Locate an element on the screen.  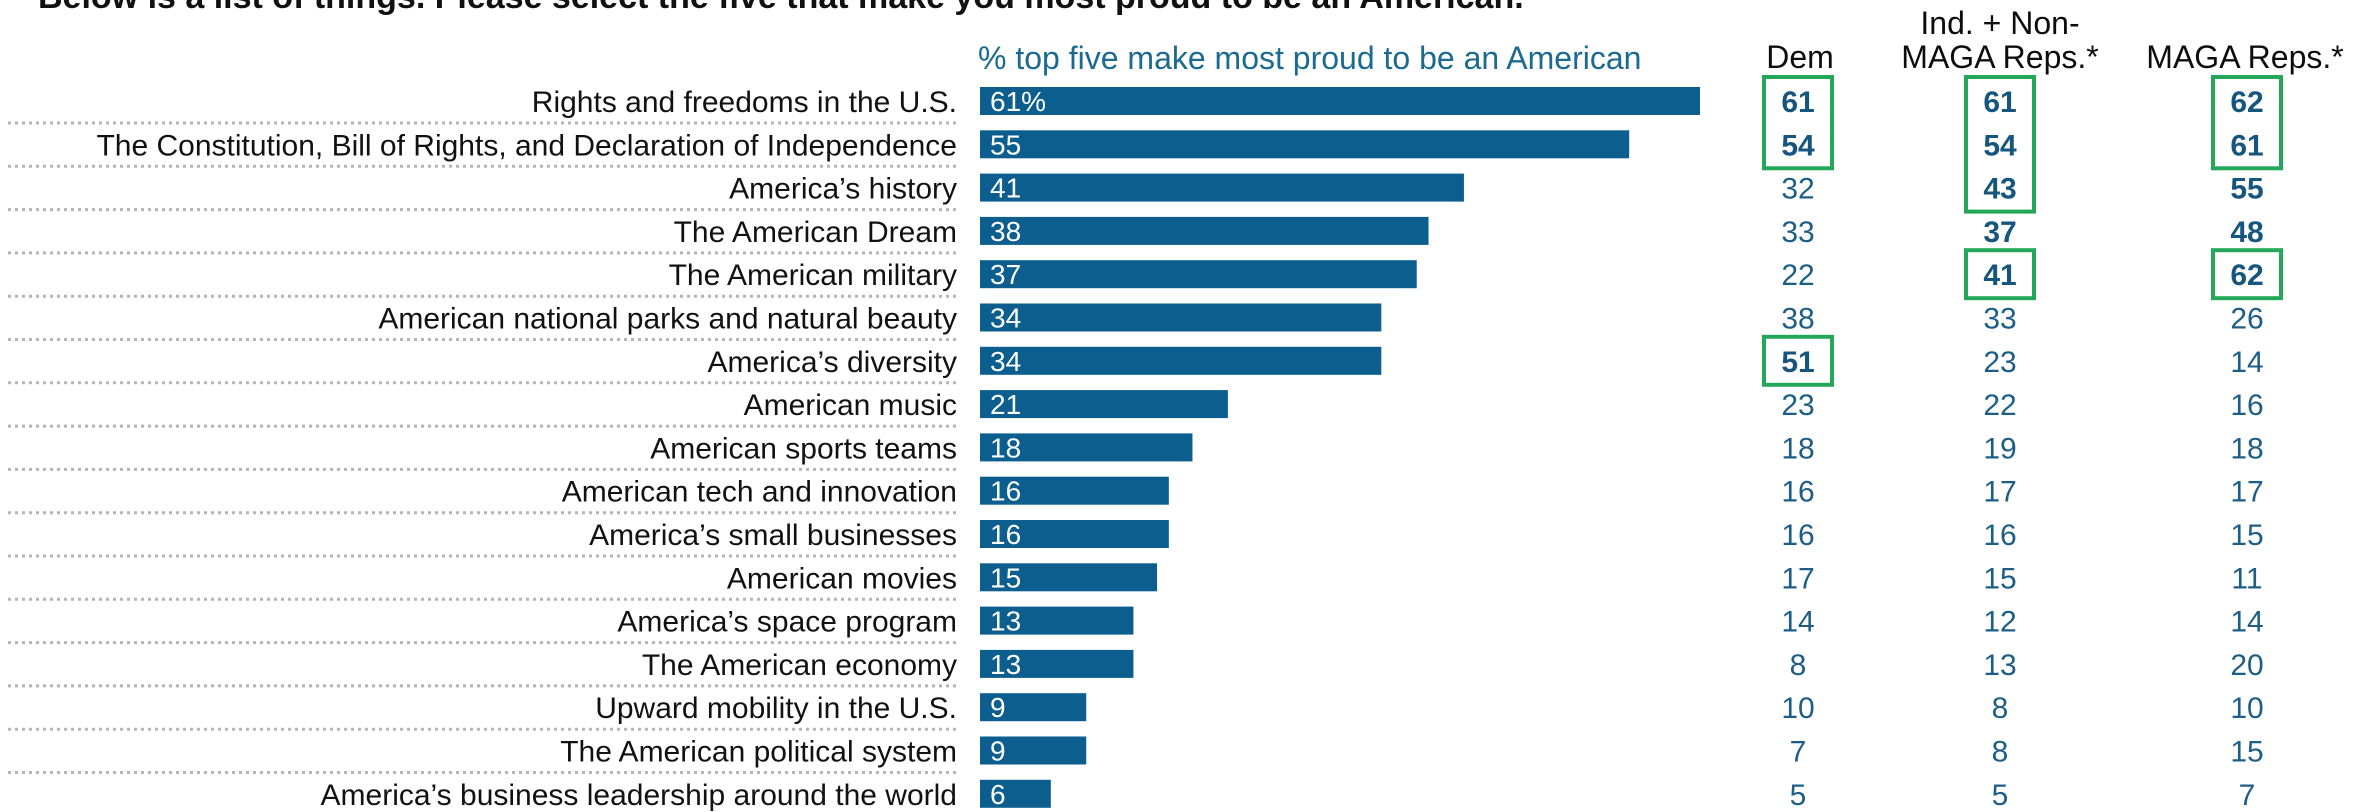
row-label: Upward mobility in the U.S. is located at coordinates (776, 708).